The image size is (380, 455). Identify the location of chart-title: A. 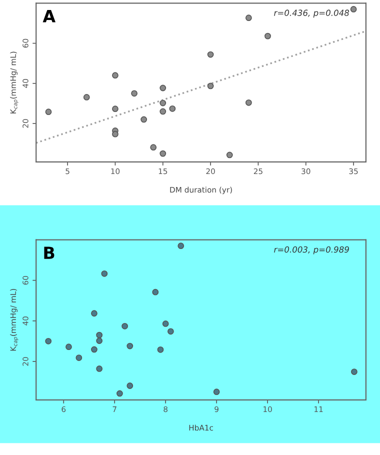
(49, 16).